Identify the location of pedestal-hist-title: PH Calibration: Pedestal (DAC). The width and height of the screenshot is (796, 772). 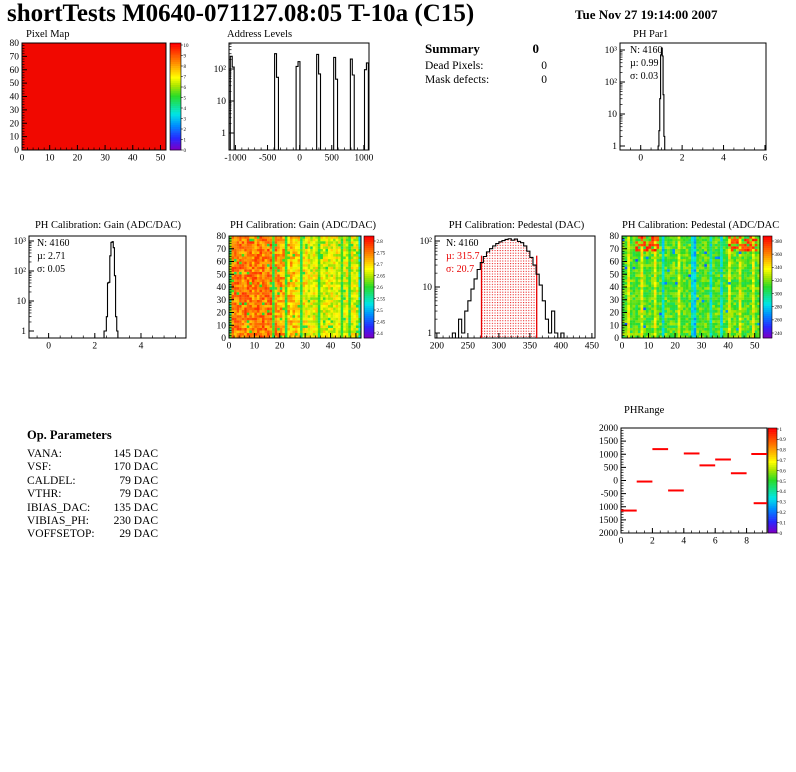
(516, 225).